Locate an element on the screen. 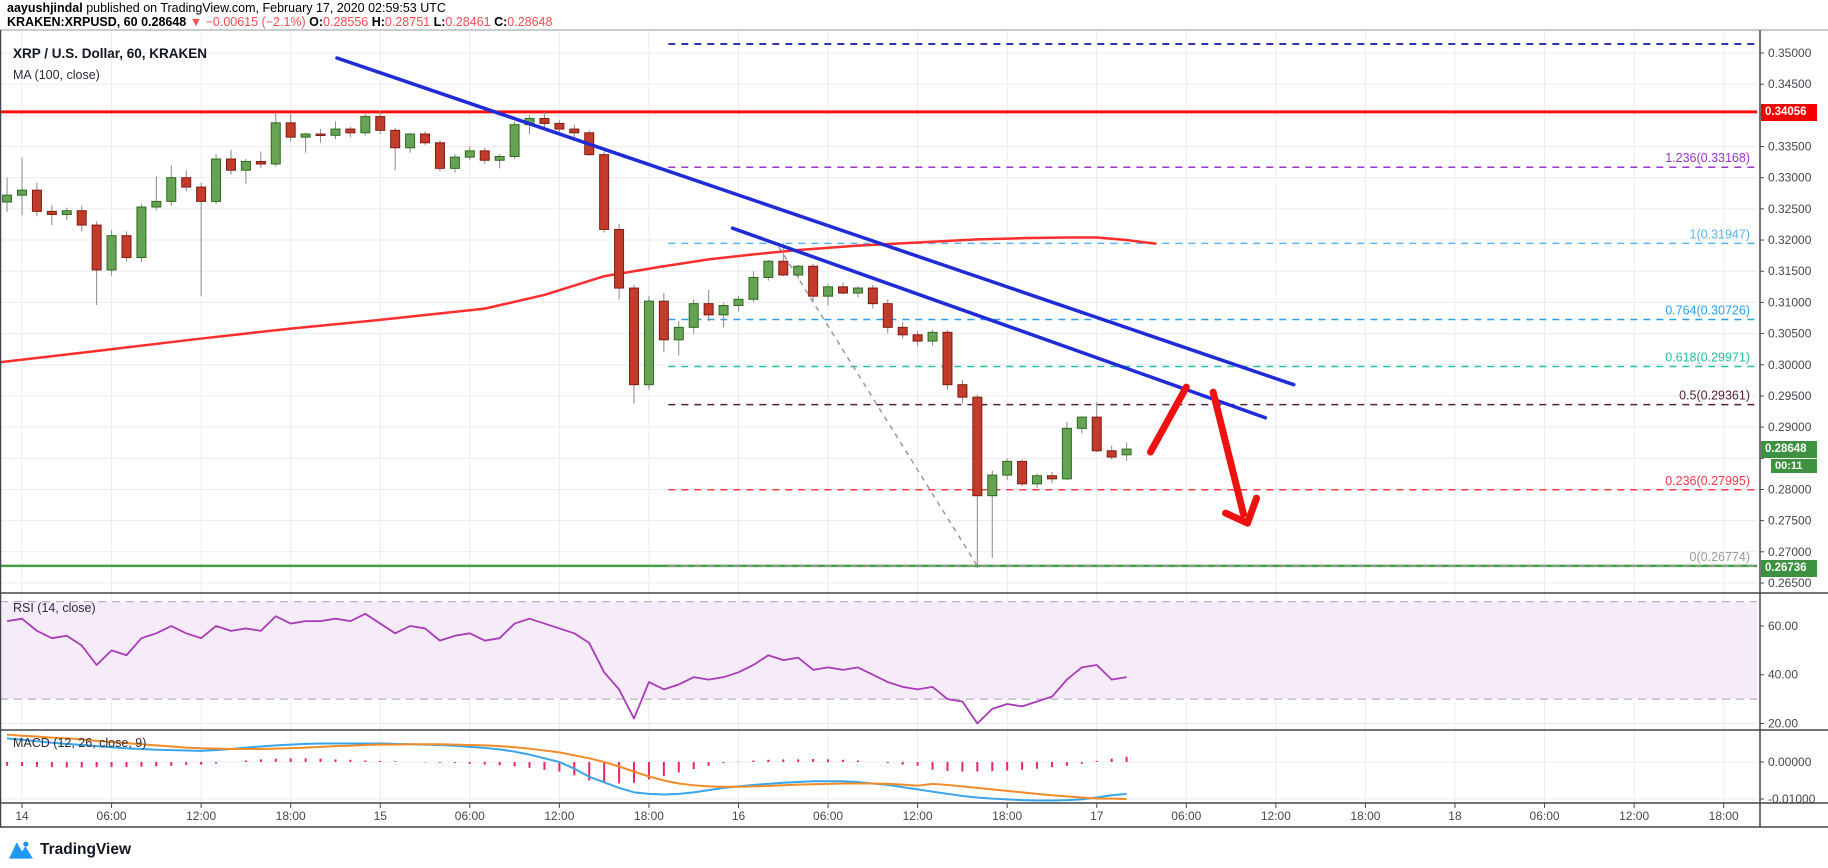 The width and height of the screenshot is (1828, 868). support-price-badge: 0.26736 is located at coordinates (1789, 568).